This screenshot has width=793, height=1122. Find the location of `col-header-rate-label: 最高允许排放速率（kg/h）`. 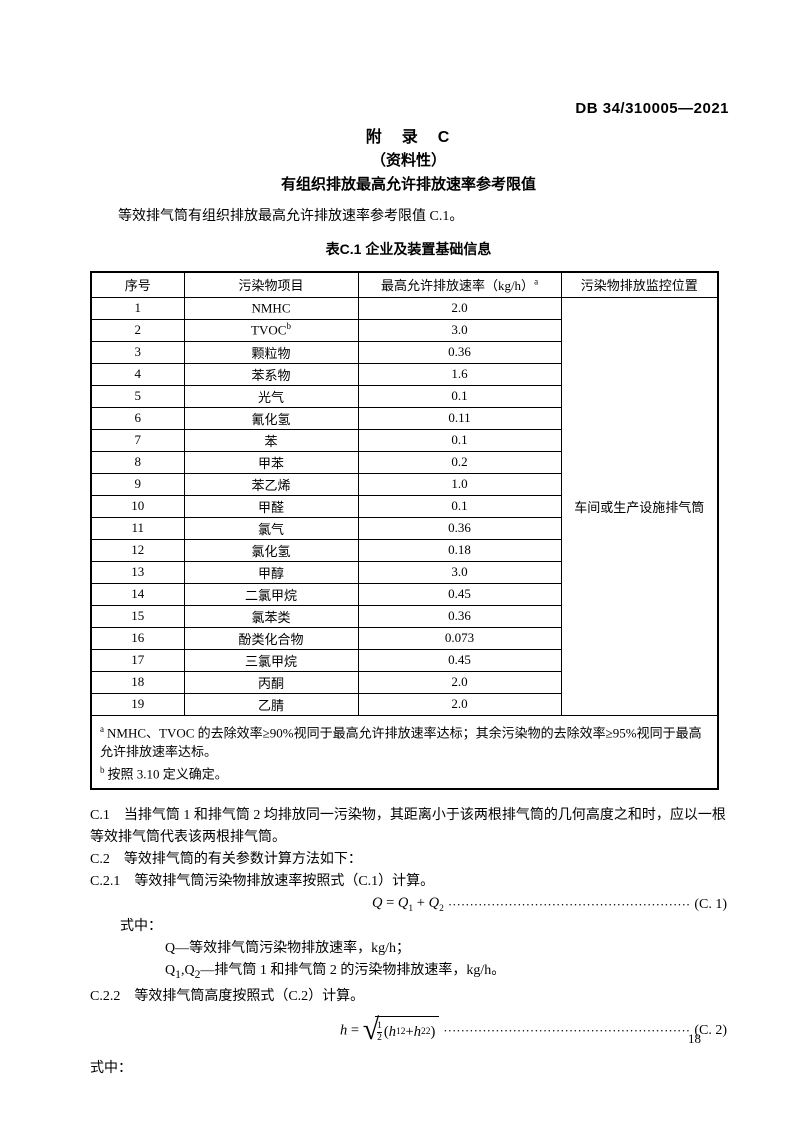

col-header-rate-label: 最高允许排放速率（kg/h） is located at coordinates (457, 286).